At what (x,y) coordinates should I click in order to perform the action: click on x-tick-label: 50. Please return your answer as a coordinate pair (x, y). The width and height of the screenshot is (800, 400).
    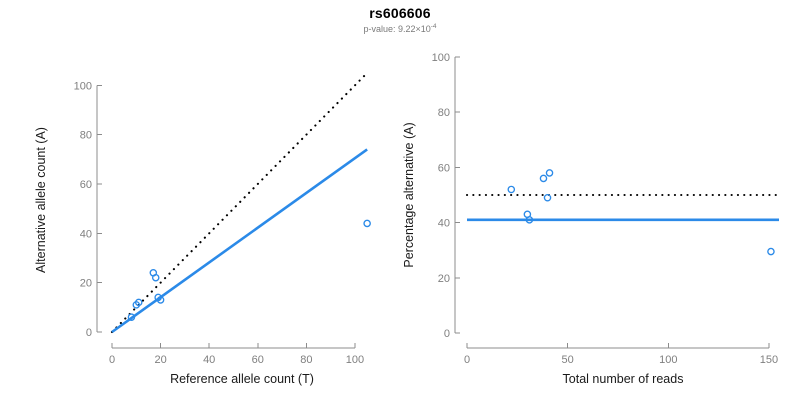
    Looking at the image, I should click on (568, 360).